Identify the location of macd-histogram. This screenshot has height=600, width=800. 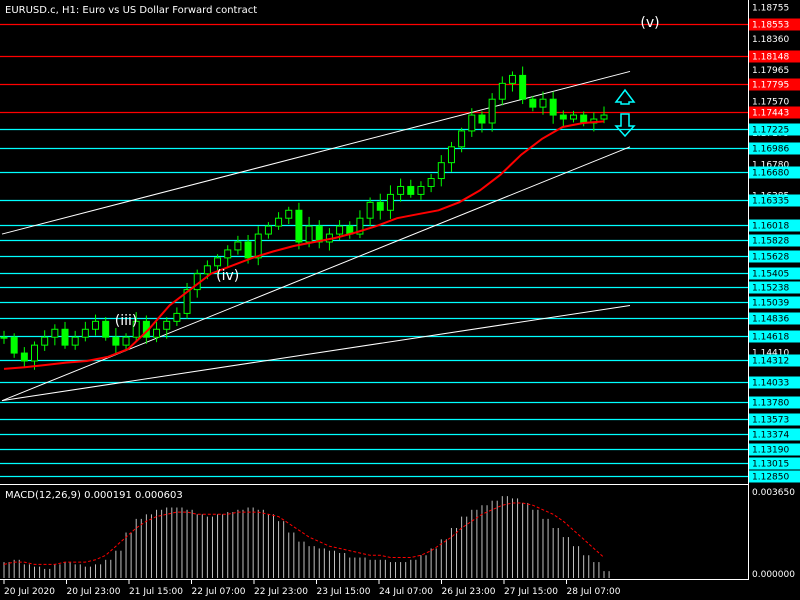
(306, 537).